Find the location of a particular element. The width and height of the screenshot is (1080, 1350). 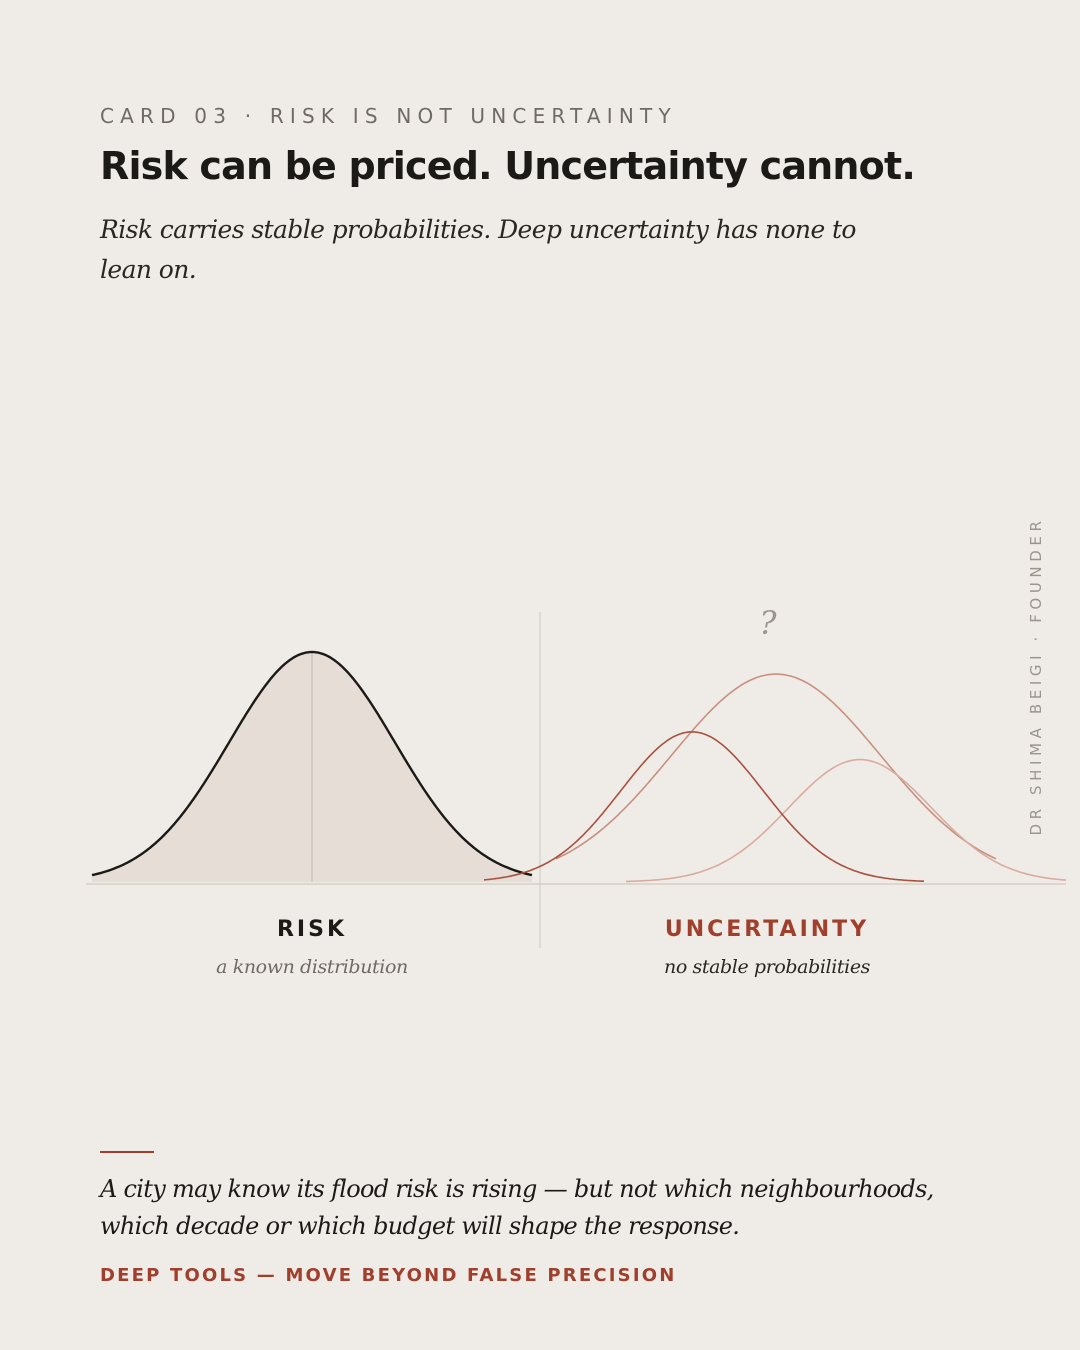

question-mark: ? is located at coordinates (768, 623).